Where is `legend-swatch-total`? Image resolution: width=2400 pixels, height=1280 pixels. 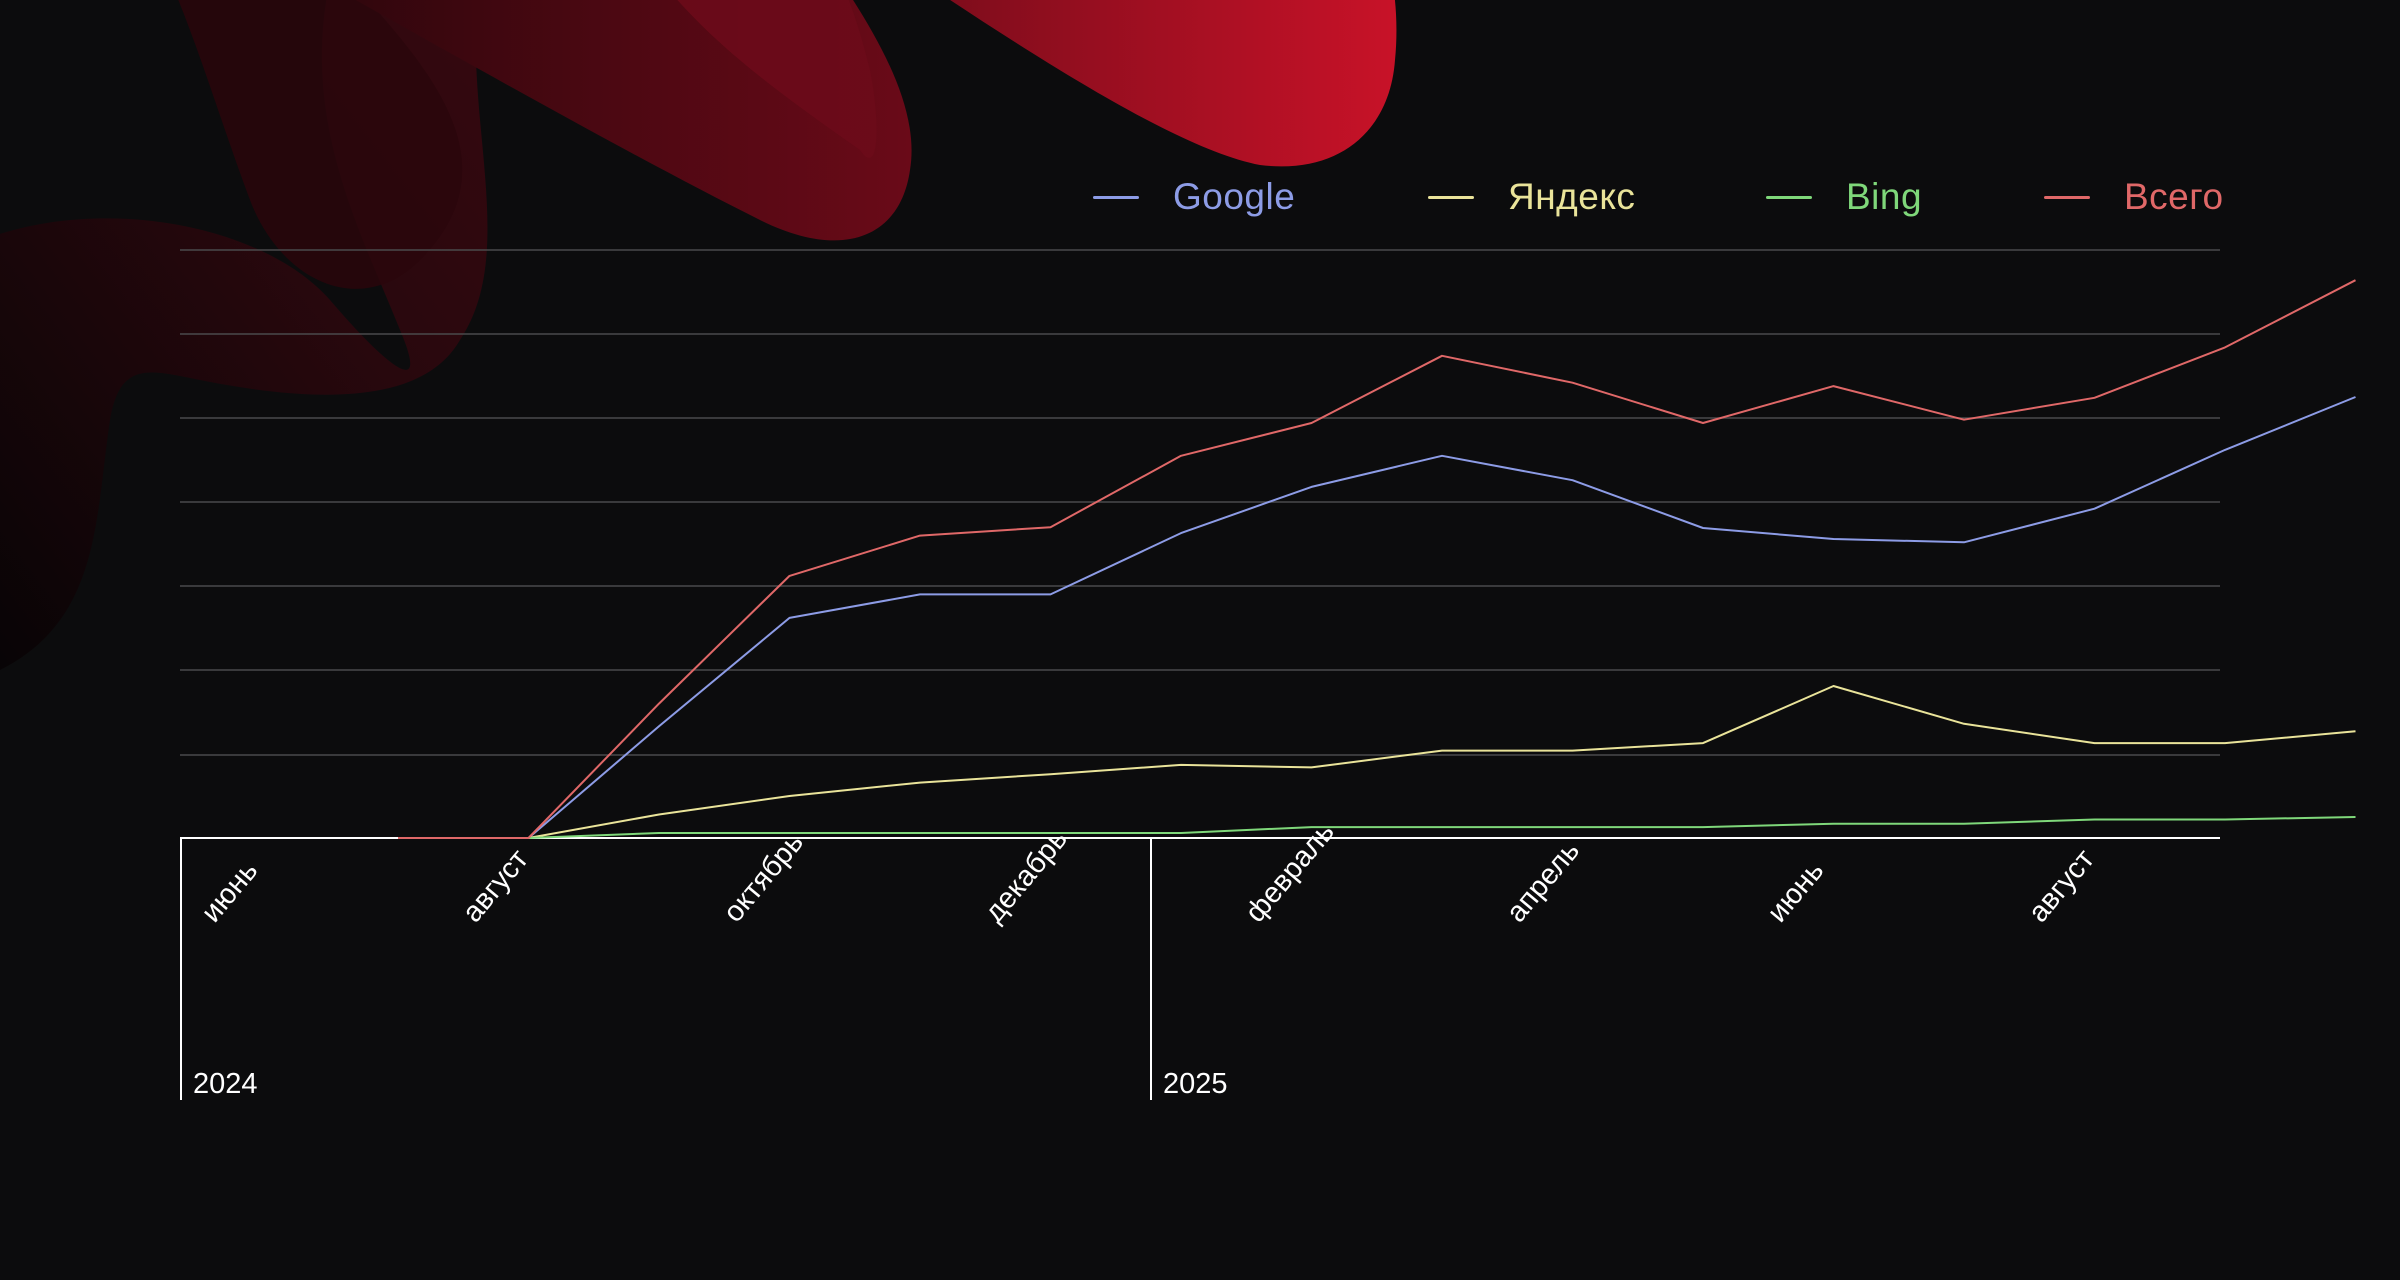
legend-swatch-total is located at coordinates (2067, 197).